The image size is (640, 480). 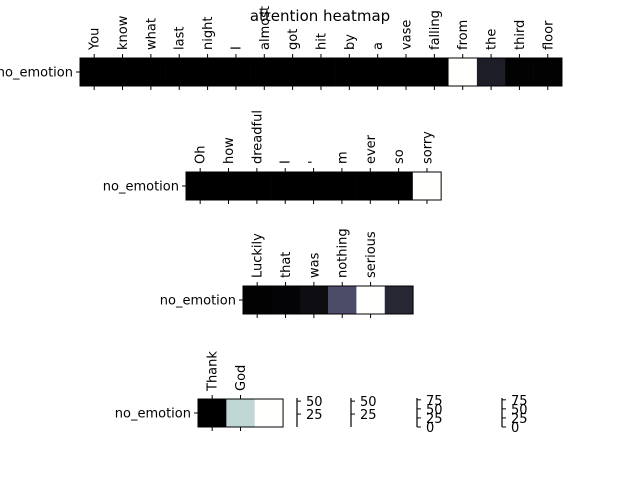 I want to click on token-label-0-16: floor, so click(x=548, y=35).